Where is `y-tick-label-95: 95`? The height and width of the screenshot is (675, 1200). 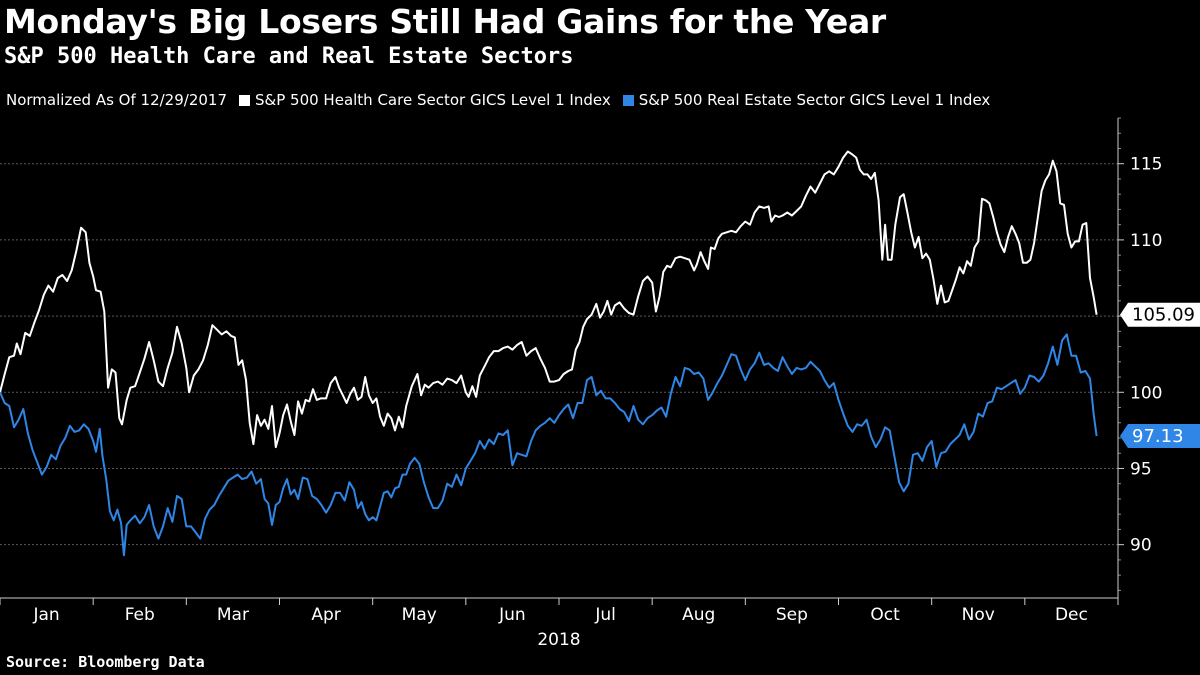 y-tick-label-95: 95 is located at coordinates (1141, 469).